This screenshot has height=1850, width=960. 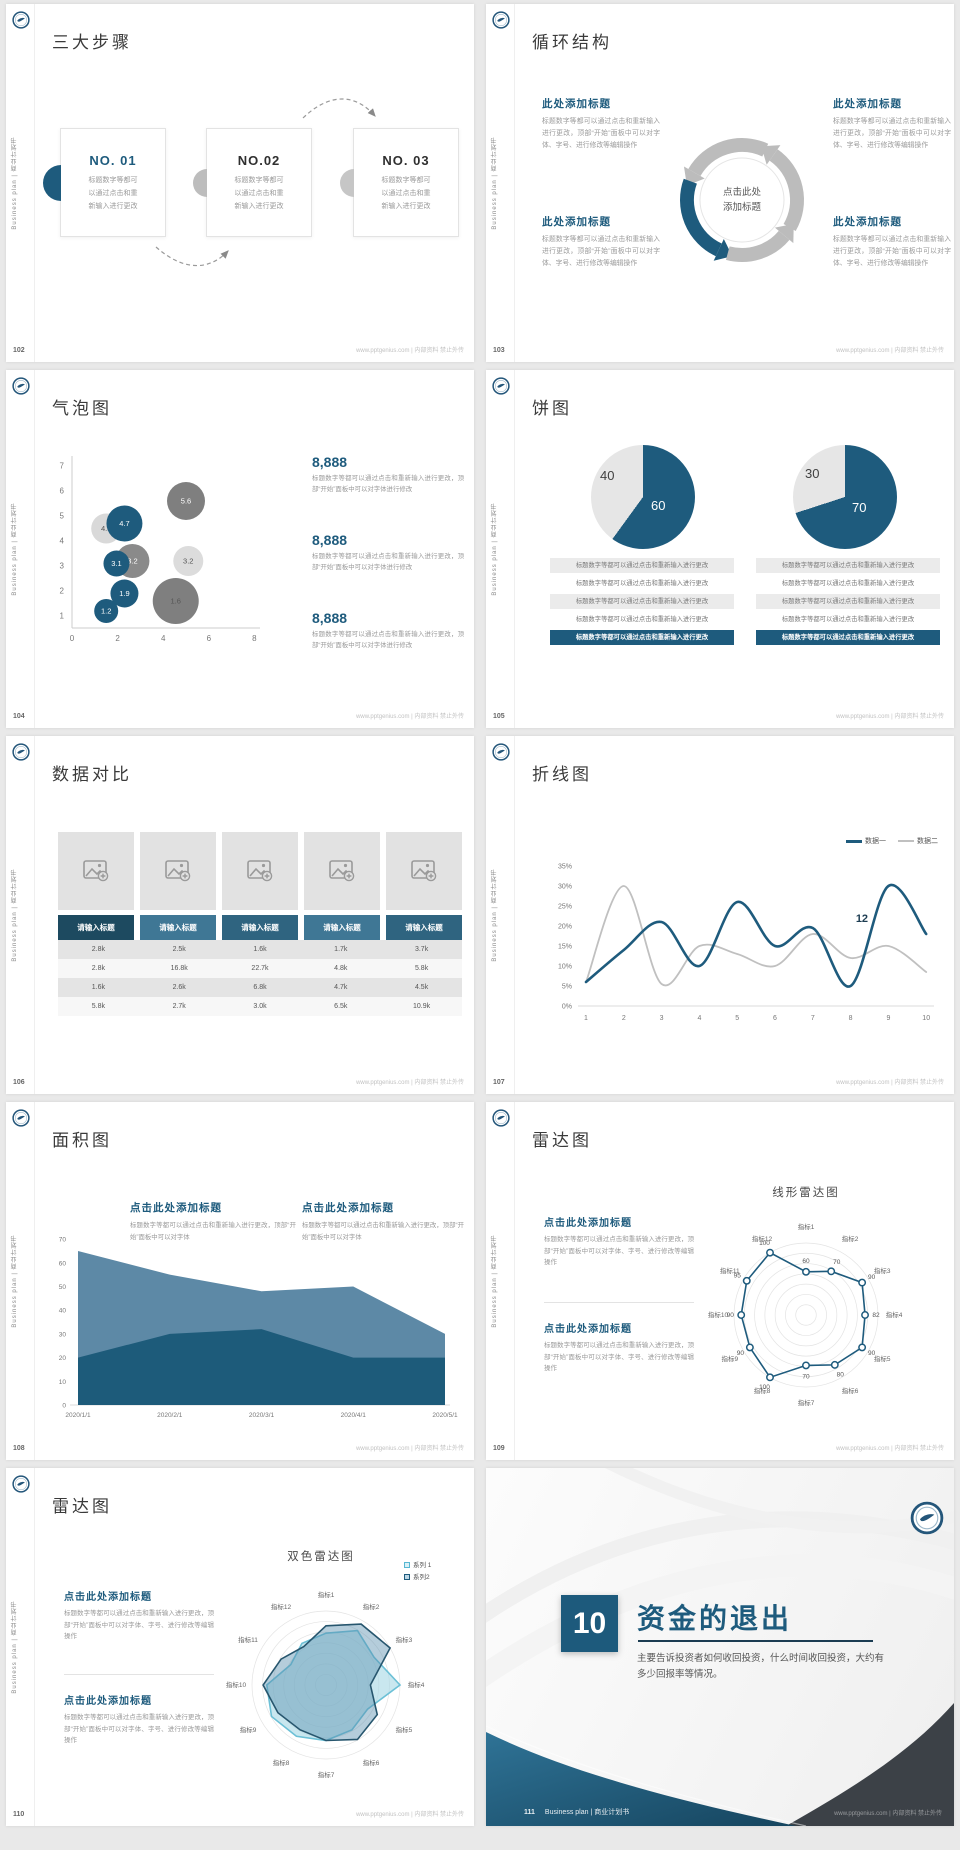 What do you see at coordinates (562, 774) in the screenshot?
I see `slide-title: 折线图` at bounding box center [562, 774].